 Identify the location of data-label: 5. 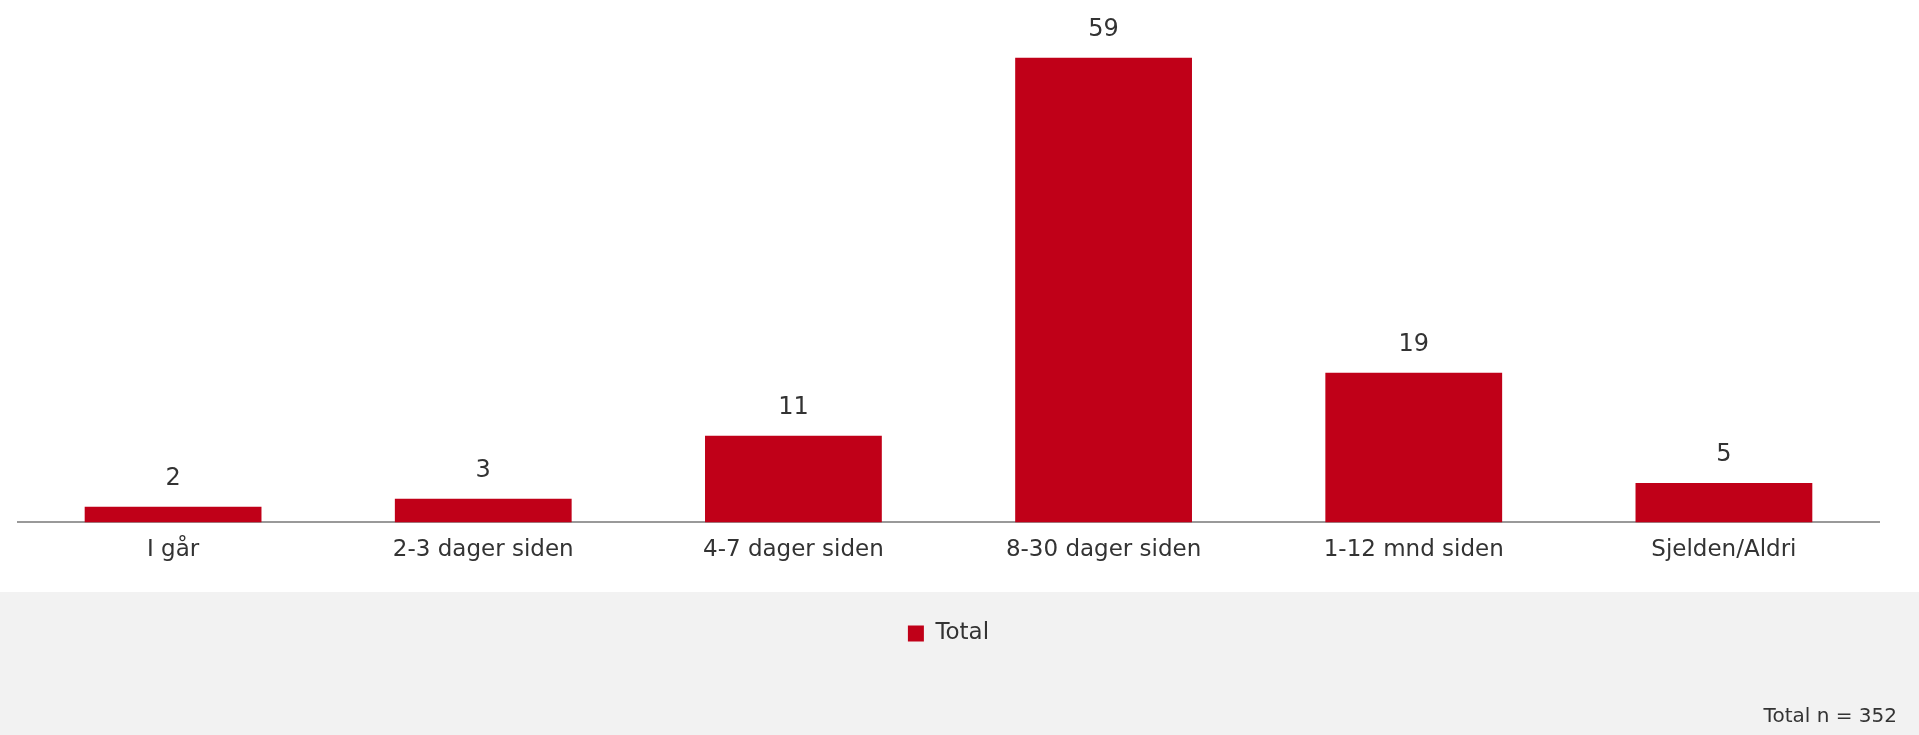
(1724, 453).